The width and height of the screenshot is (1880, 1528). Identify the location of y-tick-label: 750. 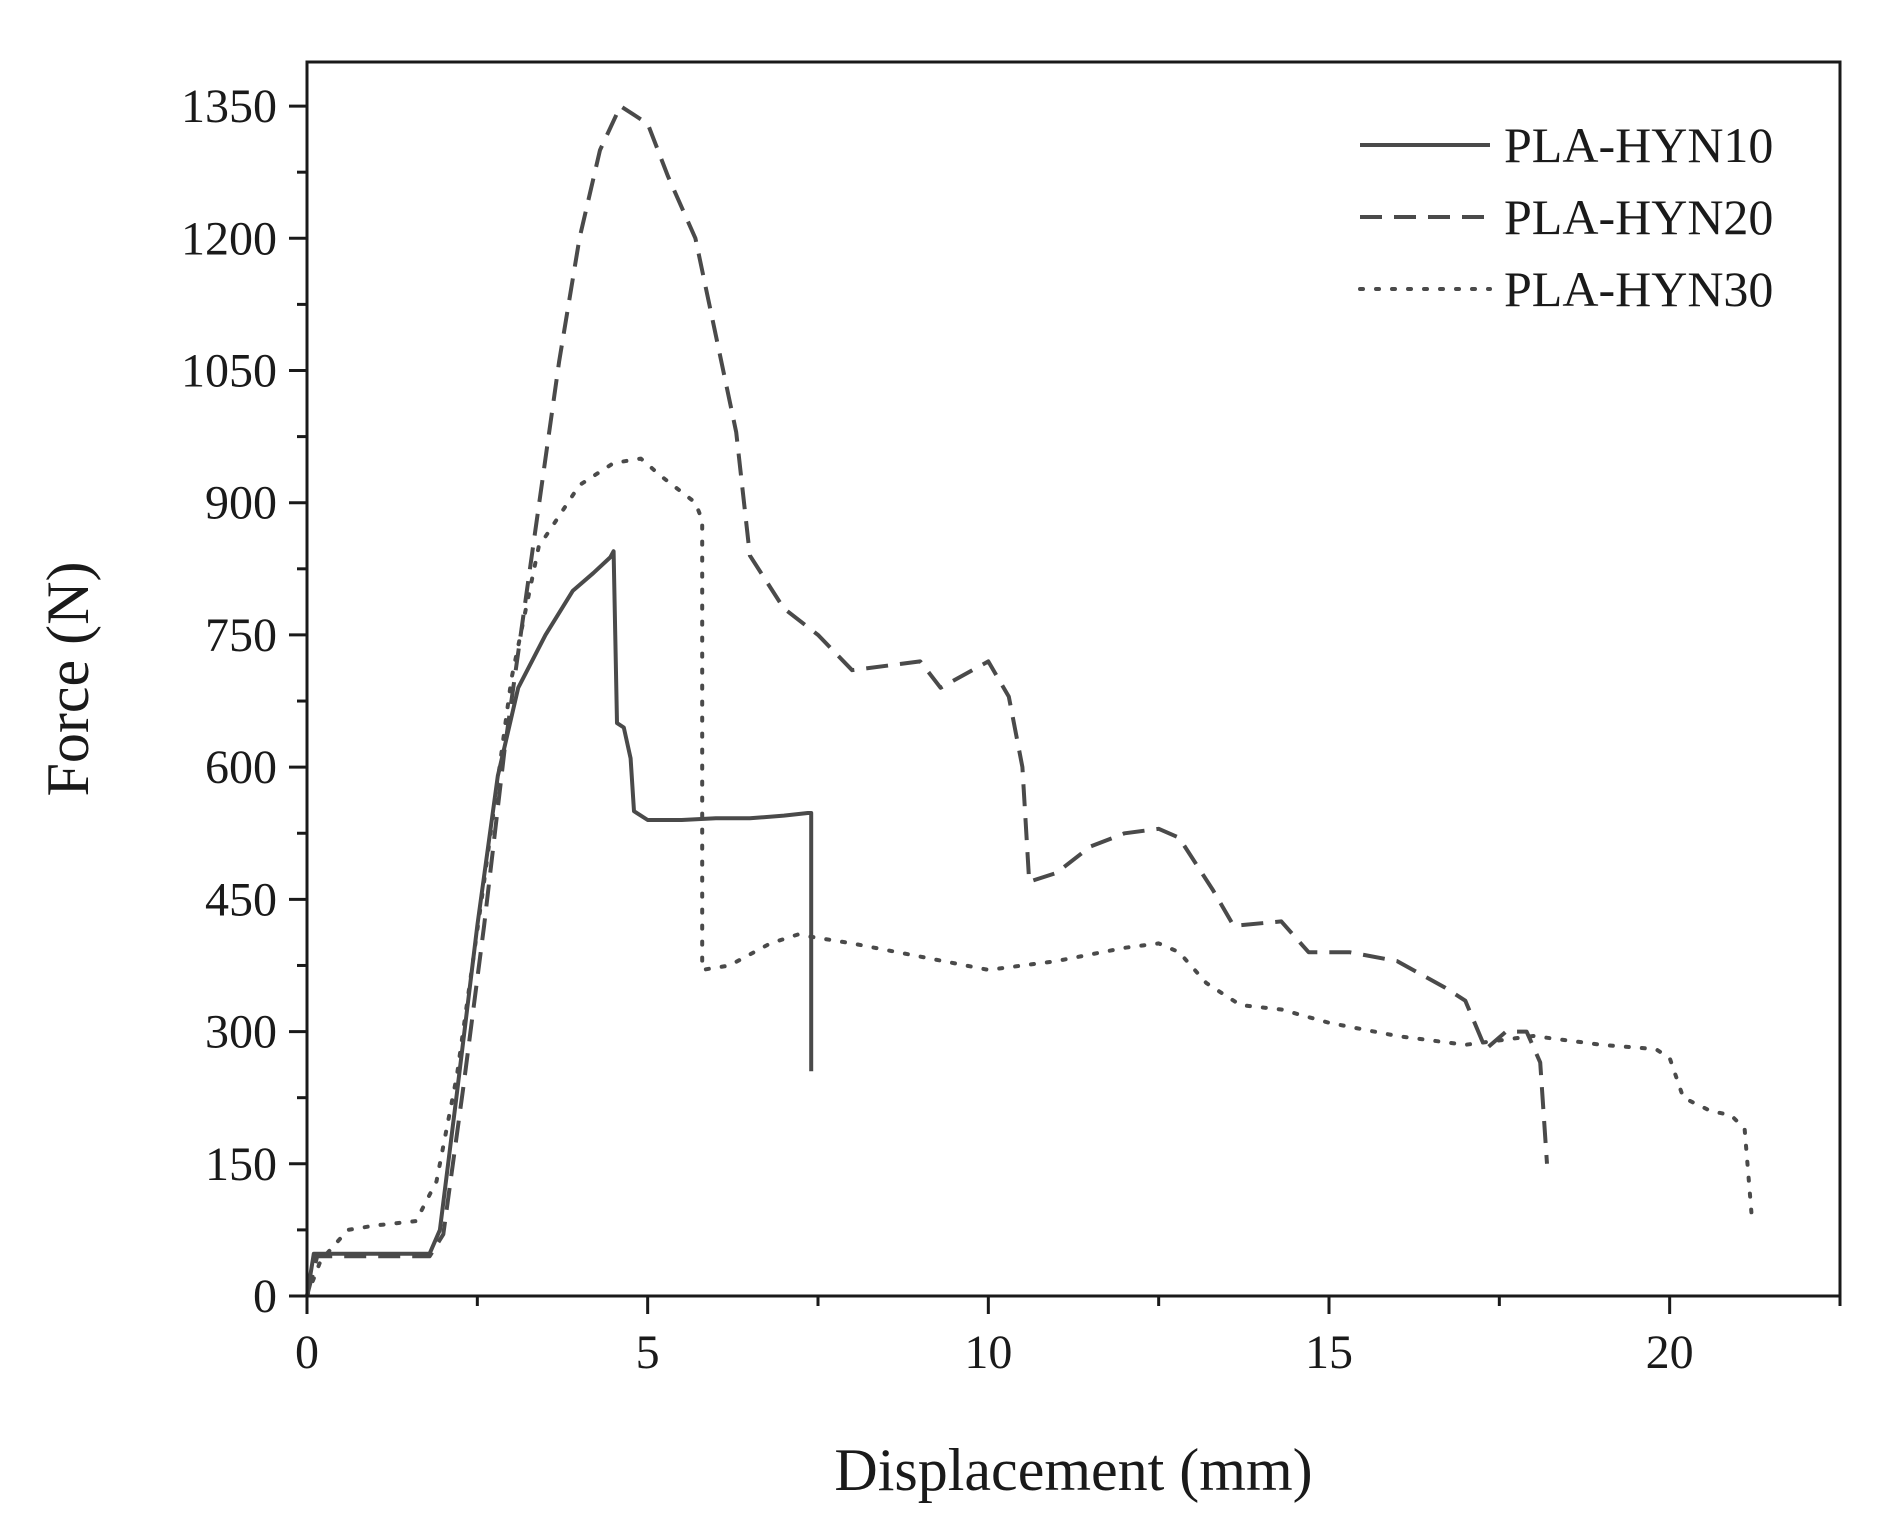
(241, 635).